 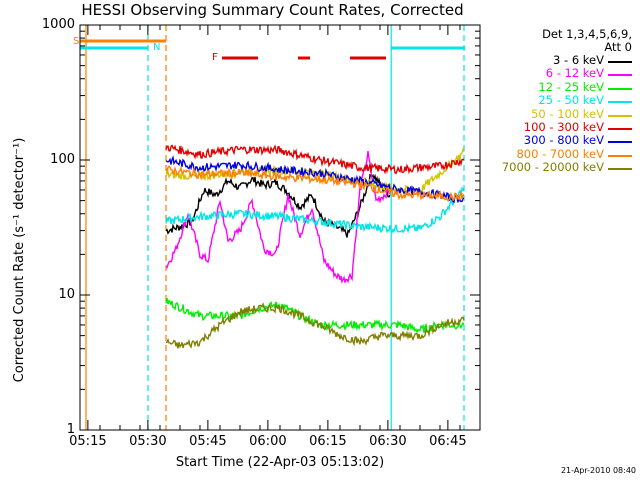 What do you see at coordinates (598, 470) in the screenshot?
I see `timestamp-footer: 21-Apr-2010 08:40` at bounding box center [598, 470].